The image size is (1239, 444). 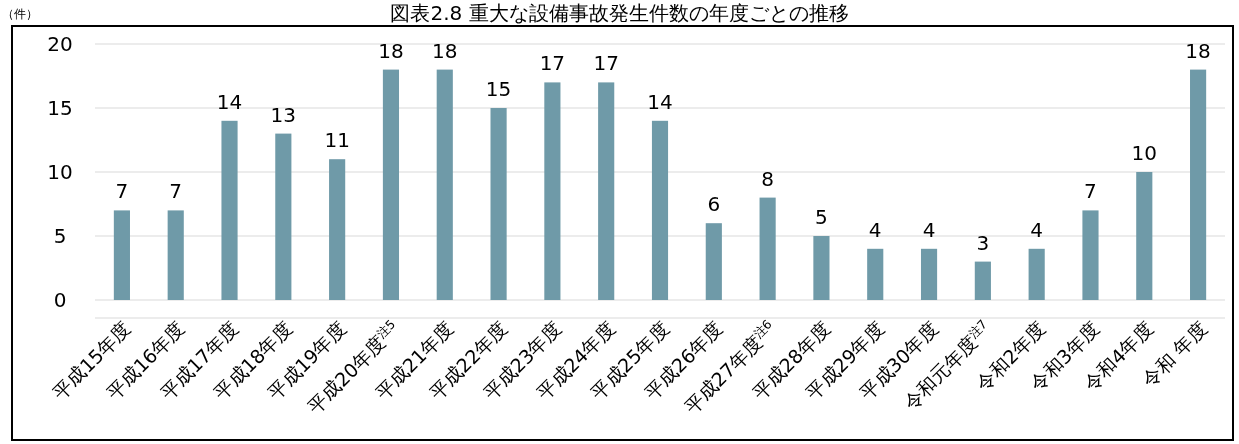 I want to click on y-tick-label: 15, so click(x=60, y=108).